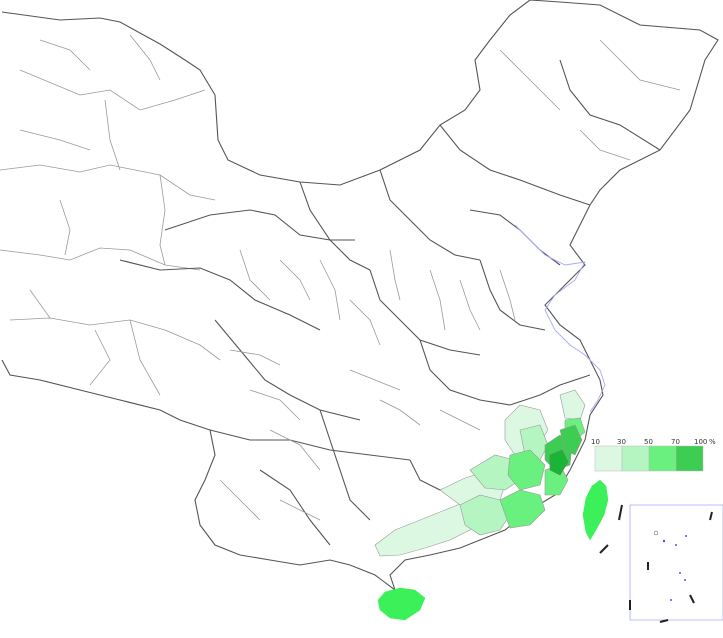  What do you see at coordinates (712, 442) in the screenshot?
I see `legend-unit: %` at bounding box center [712, 442].